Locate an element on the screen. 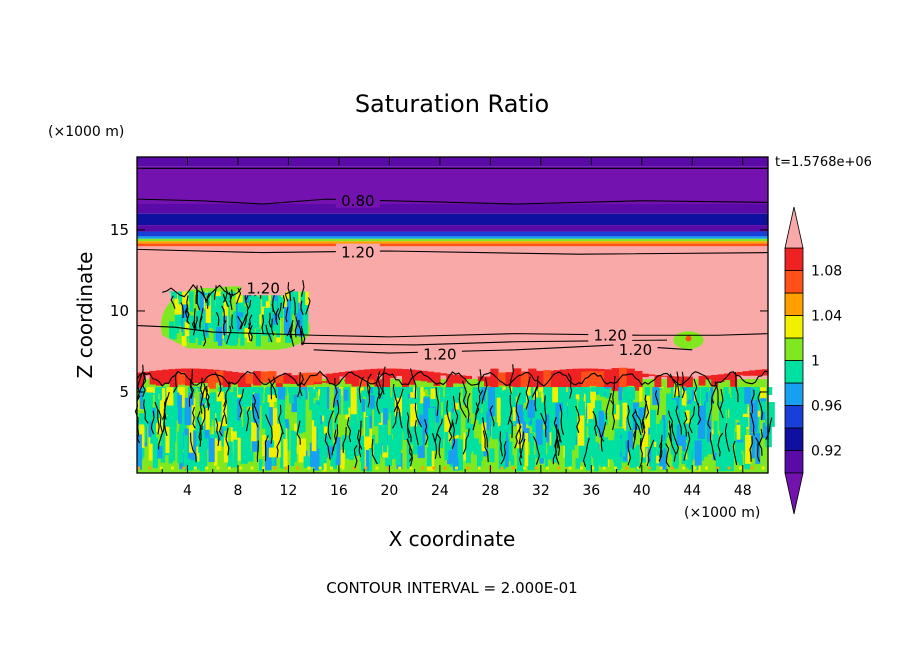 The width and height of the screenshot is (904, 654). contour-label: 1.20 is located at coordinates (262, 288).